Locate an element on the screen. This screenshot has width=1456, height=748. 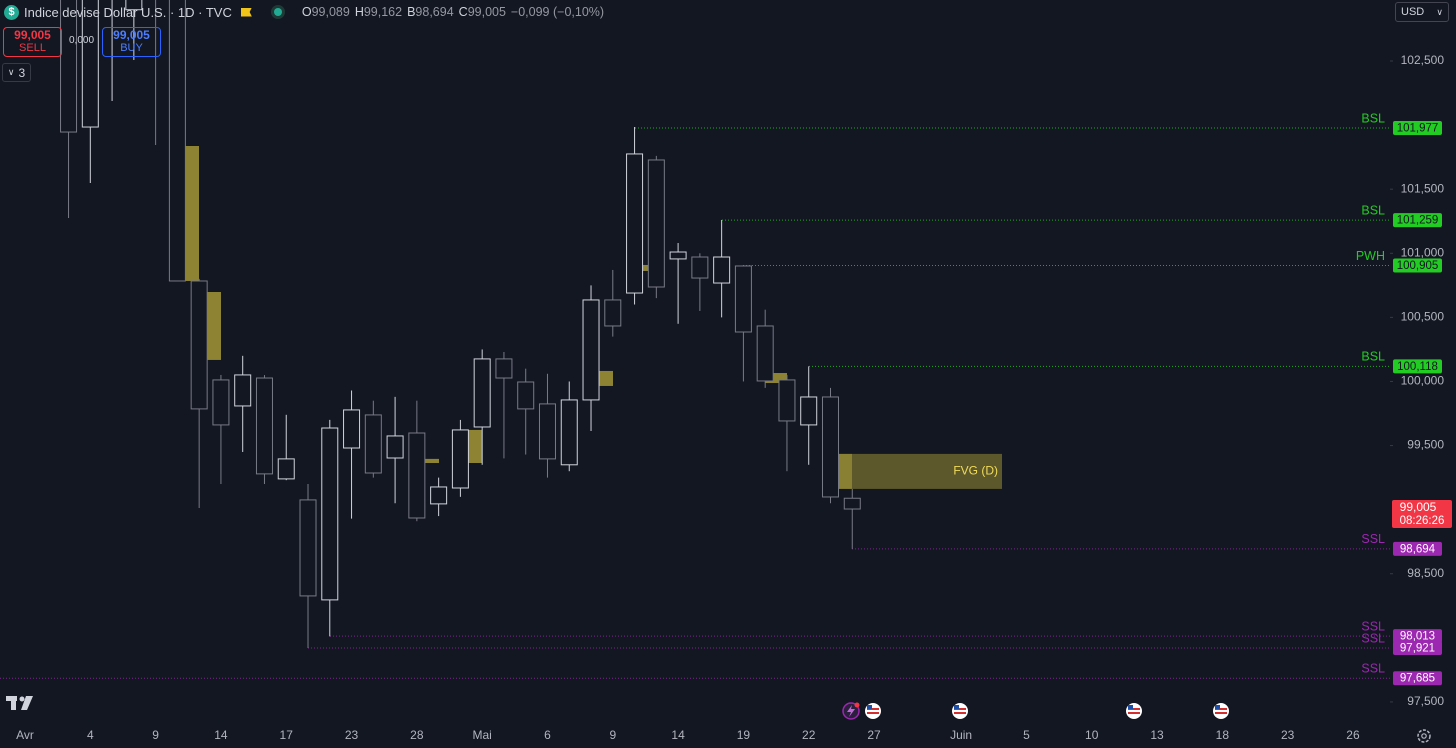
x-tick-label: 19 is located at coordinates (744, 735).